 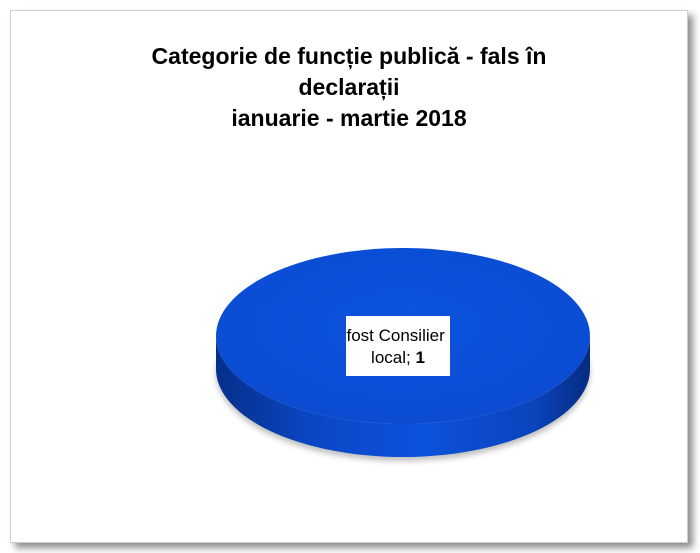 What do you see at coordinates (396, 335) in the screenshot?
I see `data-label-line-1: fost Consilier` at bounding box center [396, 335].